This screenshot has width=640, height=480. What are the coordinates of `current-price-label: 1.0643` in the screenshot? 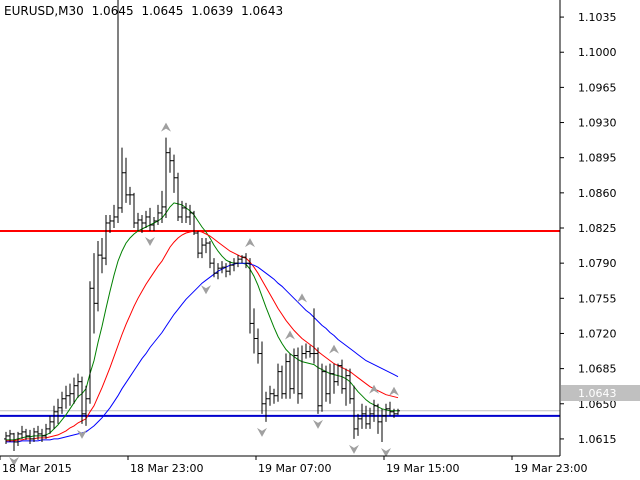 It's located at (597, 393).